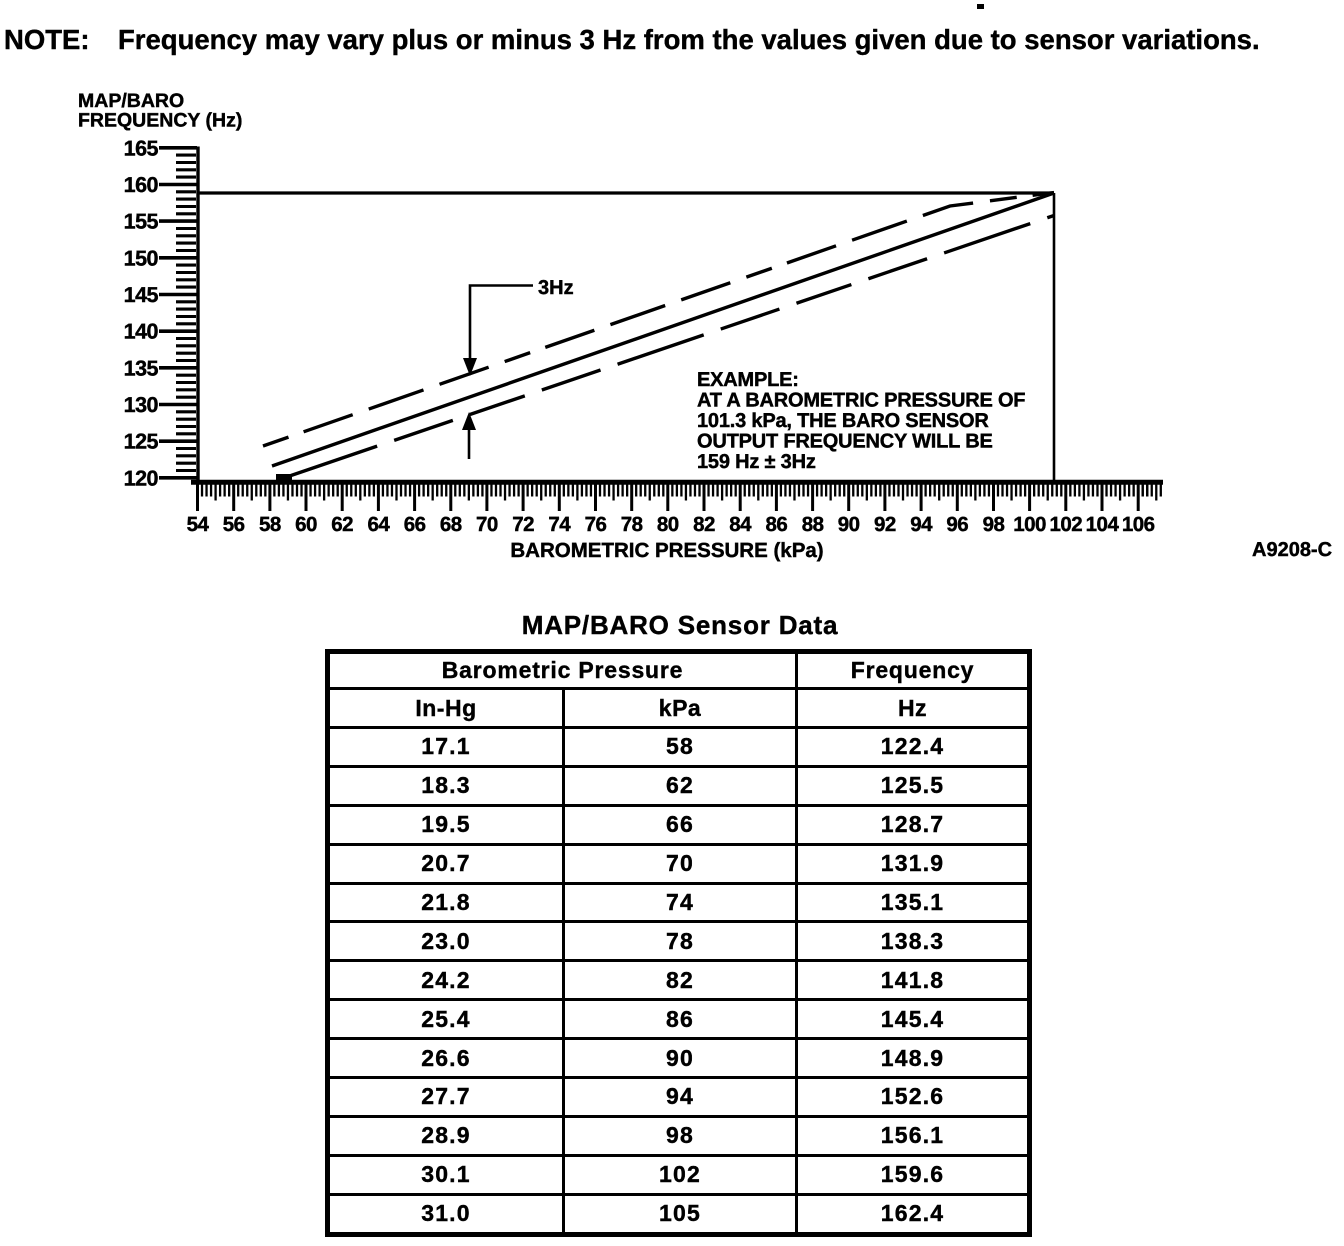  I want to click on svg-text: 60, so click(306, 524).